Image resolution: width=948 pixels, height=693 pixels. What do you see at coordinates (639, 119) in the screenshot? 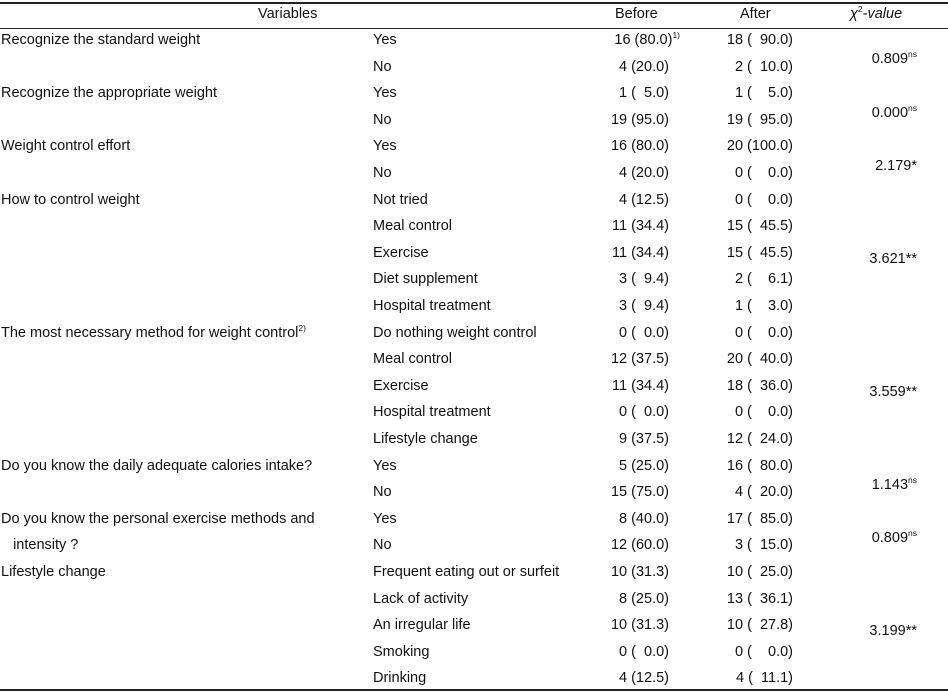
I see `row-before-value: 19 (95.0)` at bounding box center [639, 119].